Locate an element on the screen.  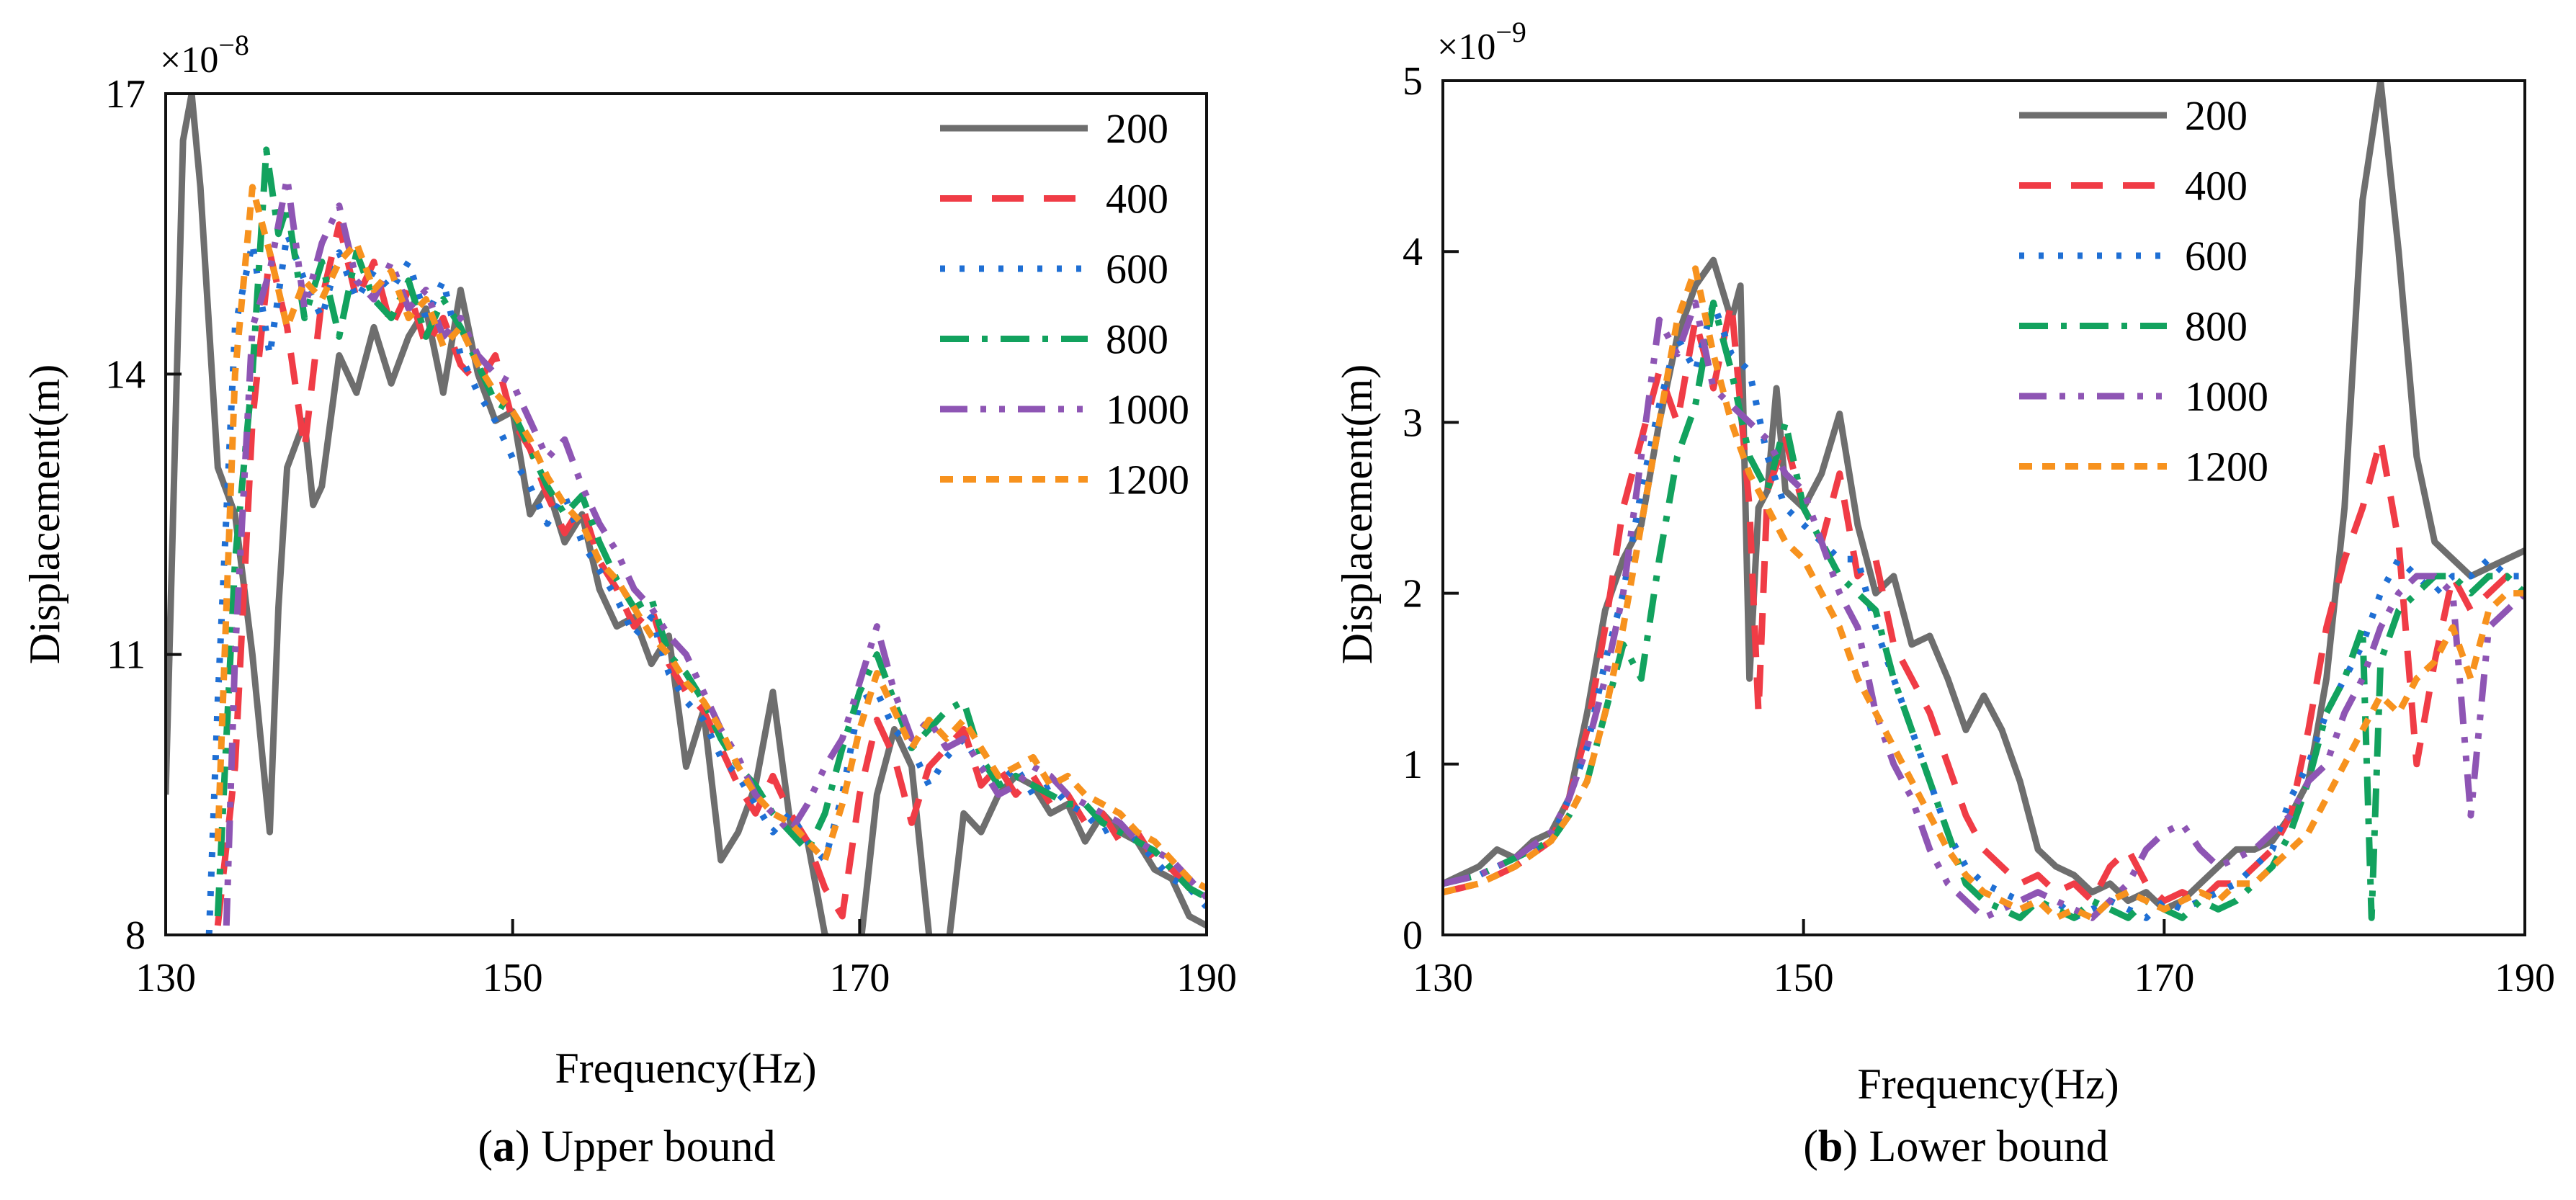
panel-b-ytick-label: 5 is located at coordinates (1413, 82).